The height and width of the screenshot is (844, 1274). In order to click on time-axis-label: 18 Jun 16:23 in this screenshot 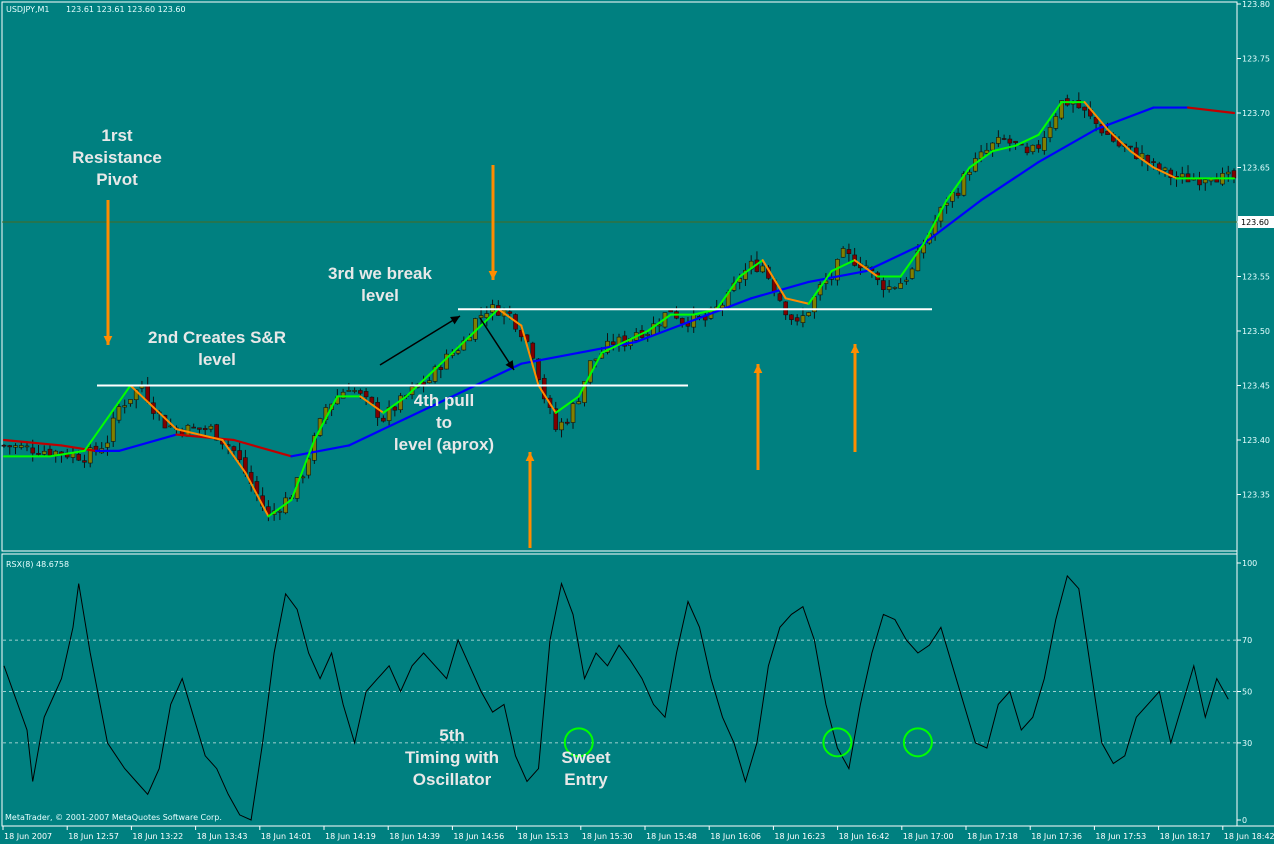, I will do `click(799, 836)`.